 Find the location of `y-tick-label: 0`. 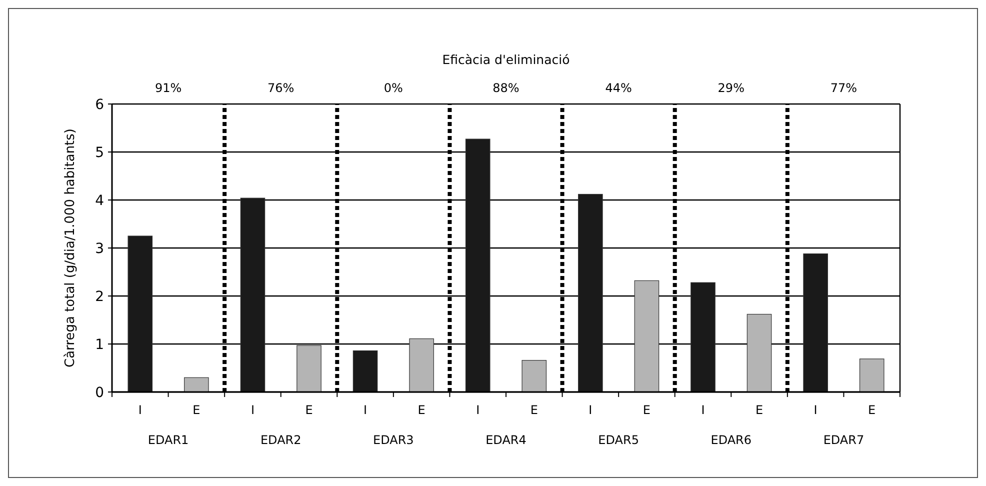

y-tick-label: 0 is located at coordinates (99, 392).